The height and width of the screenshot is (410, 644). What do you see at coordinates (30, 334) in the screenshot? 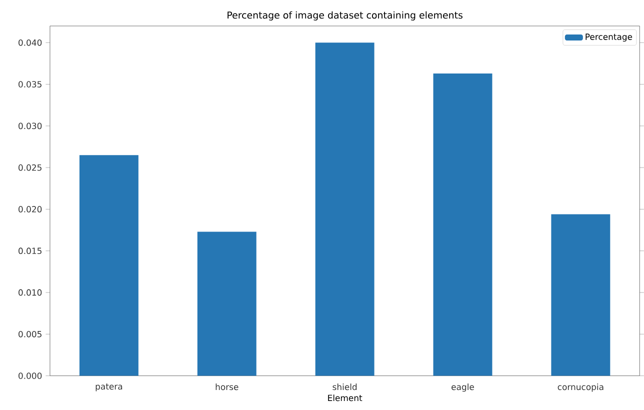
I see `y-tick-label: 0.005` at bounding box center [30, 334].